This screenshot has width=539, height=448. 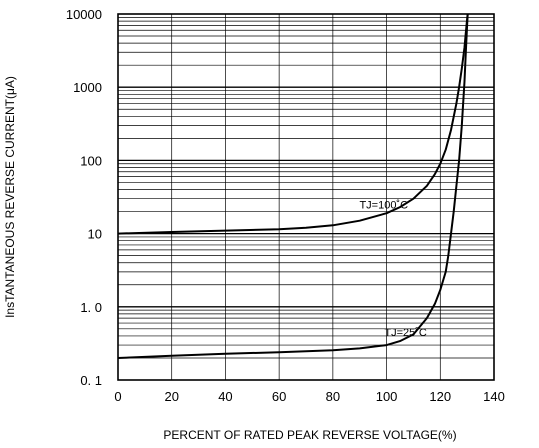 I want to click on x-tick-label: 100, so click(x=387, y=396).